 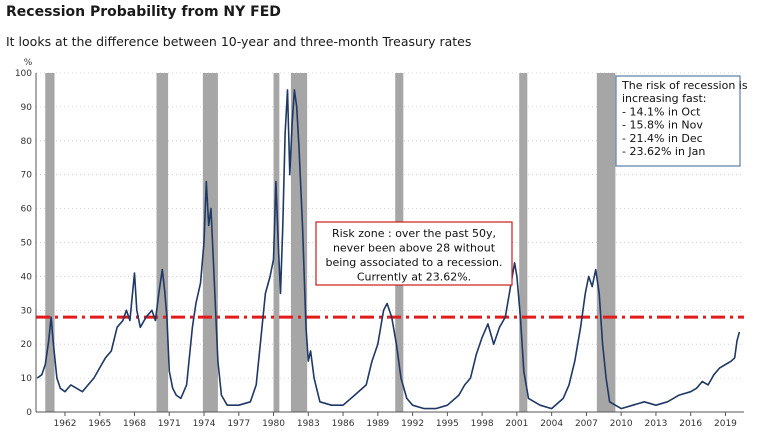 What do you see at coordinates (204, 424) in the screenshot?
I see `x-tick-label: 1974` at bounding box center [204, 424].